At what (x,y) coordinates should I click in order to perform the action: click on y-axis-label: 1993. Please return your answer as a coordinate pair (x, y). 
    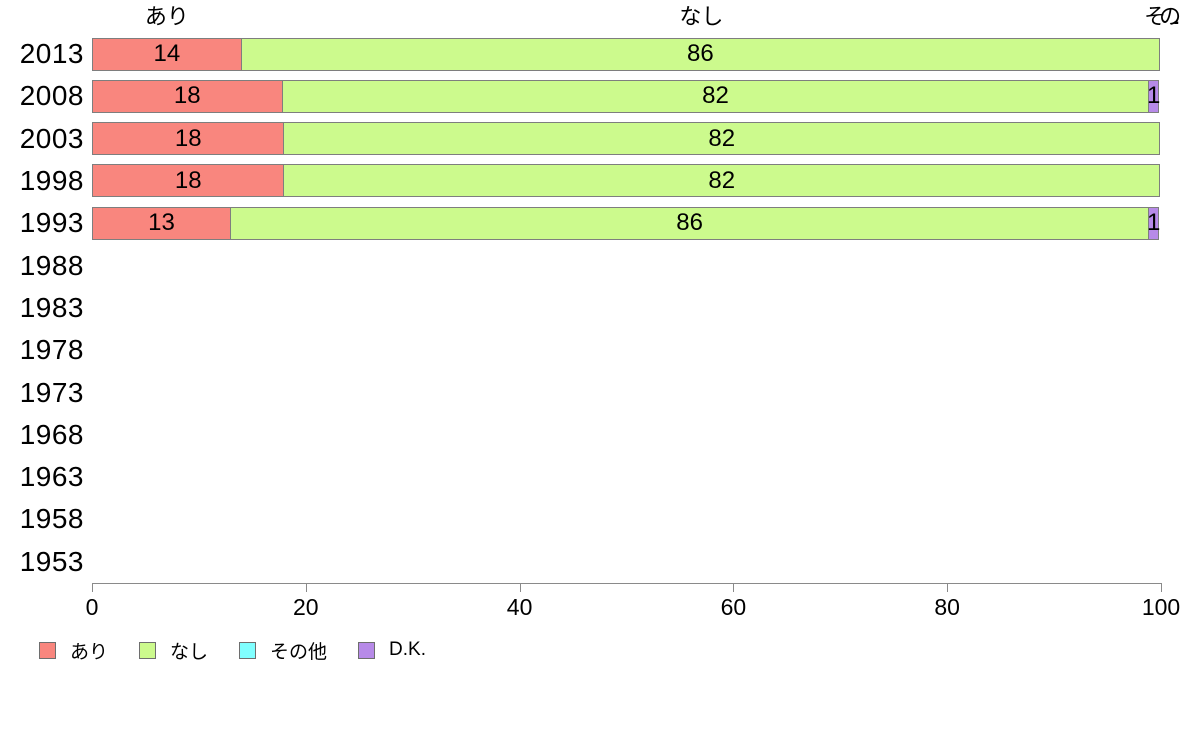
    Looking at the image, I should click on (51, 223).